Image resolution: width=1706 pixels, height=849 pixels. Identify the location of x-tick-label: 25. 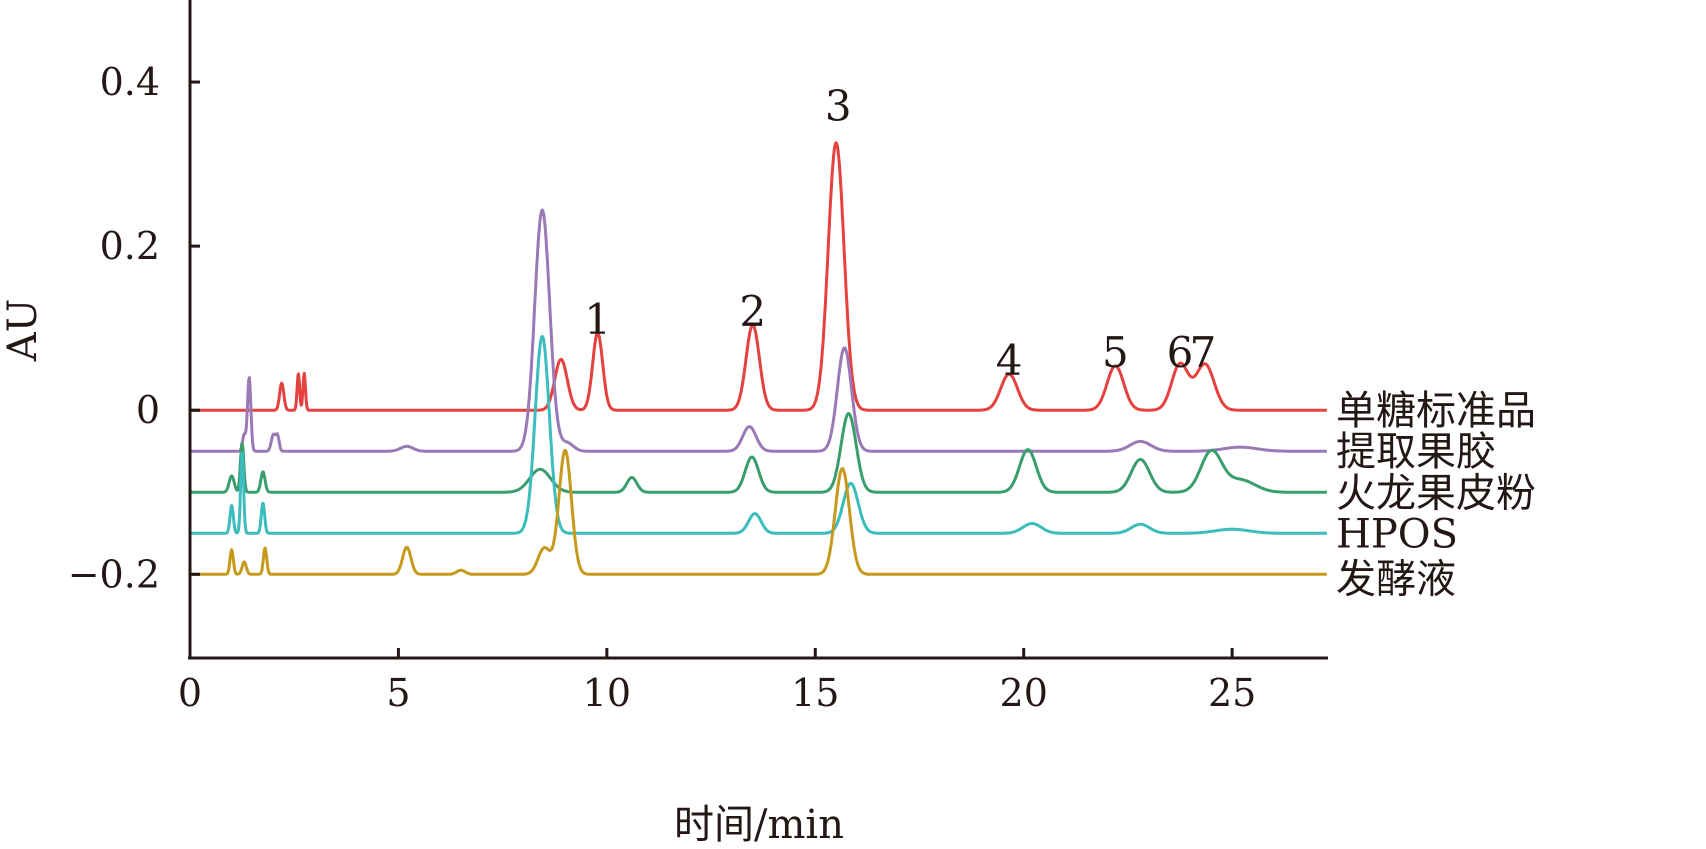
(1232, 693).